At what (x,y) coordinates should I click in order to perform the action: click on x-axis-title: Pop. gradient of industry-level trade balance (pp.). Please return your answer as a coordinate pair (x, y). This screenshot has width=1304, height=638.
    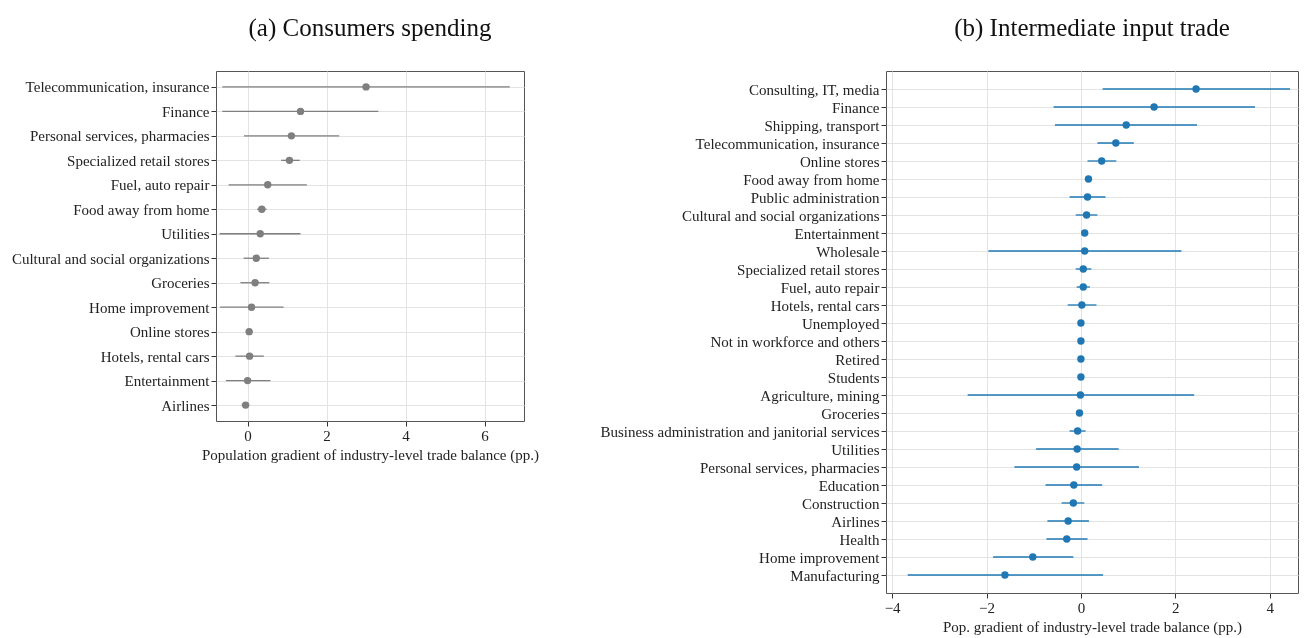
    Looking at the image, I should click on (1092, 627).